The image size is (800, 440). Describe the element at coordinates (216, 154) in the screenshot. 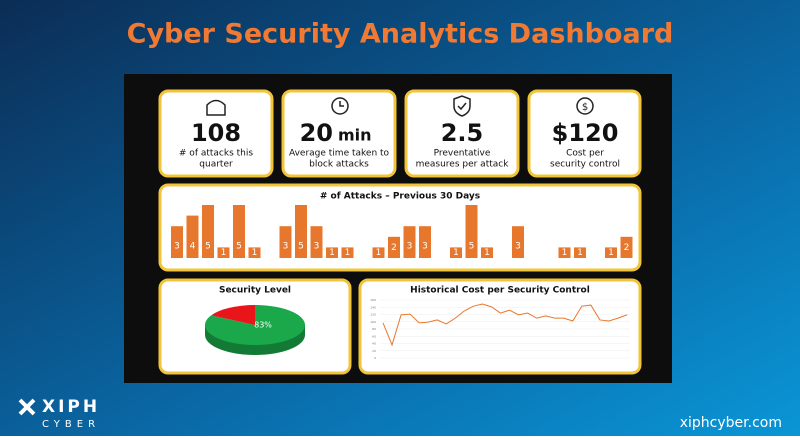

I see `kpi-label: # of attacks this` at that location.